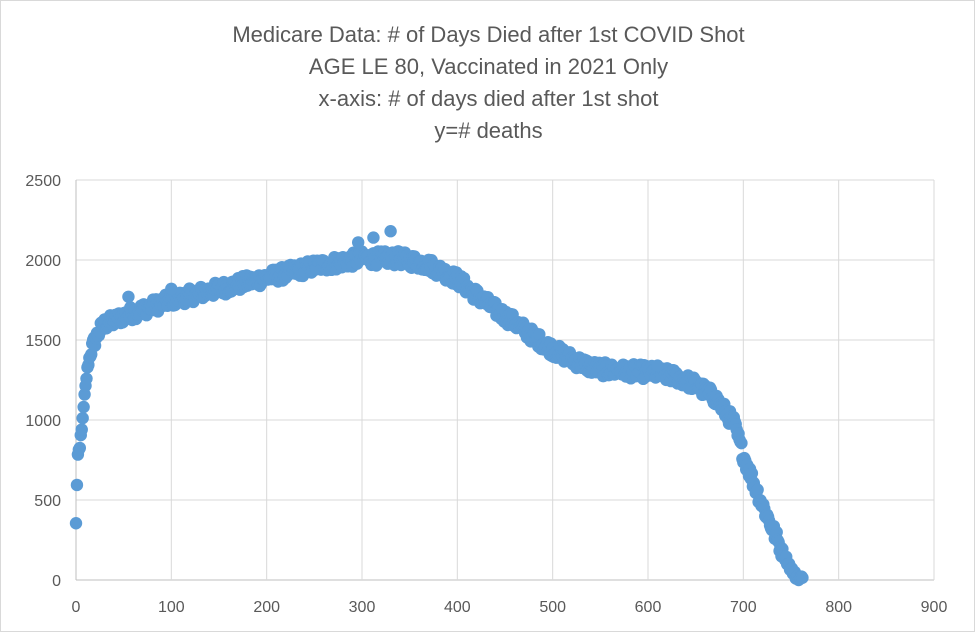 The width and height of the screenshot is (975, 632). Describe the element at coordinates (43, 341) in the screenshot. I see `y-tick-label: 1500` at that location.